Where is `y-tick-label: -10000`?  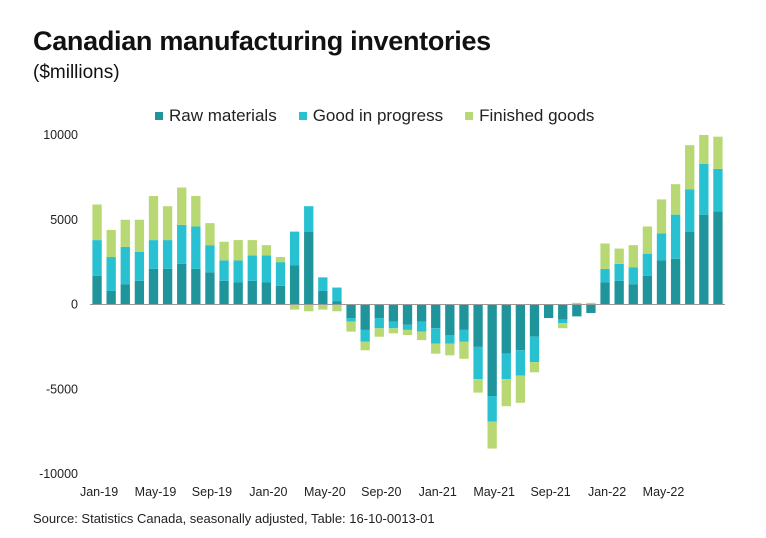 y-tick-label: -10000 is located at coordinates (58, 474).